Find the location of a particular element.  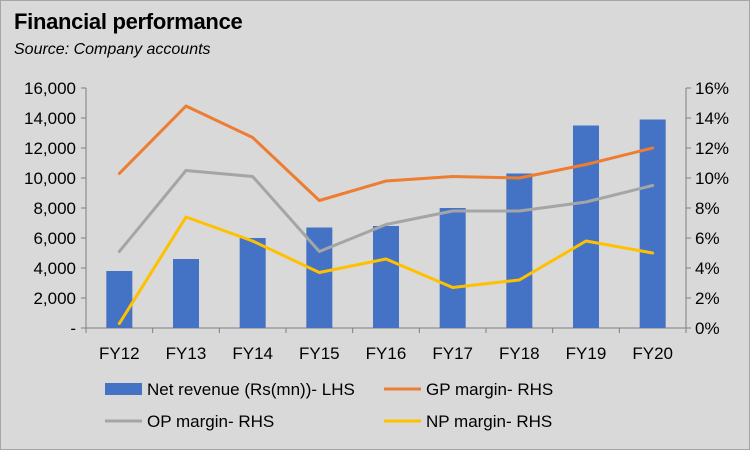

right-tick-label: 4% is located at coordinates (707, 268).